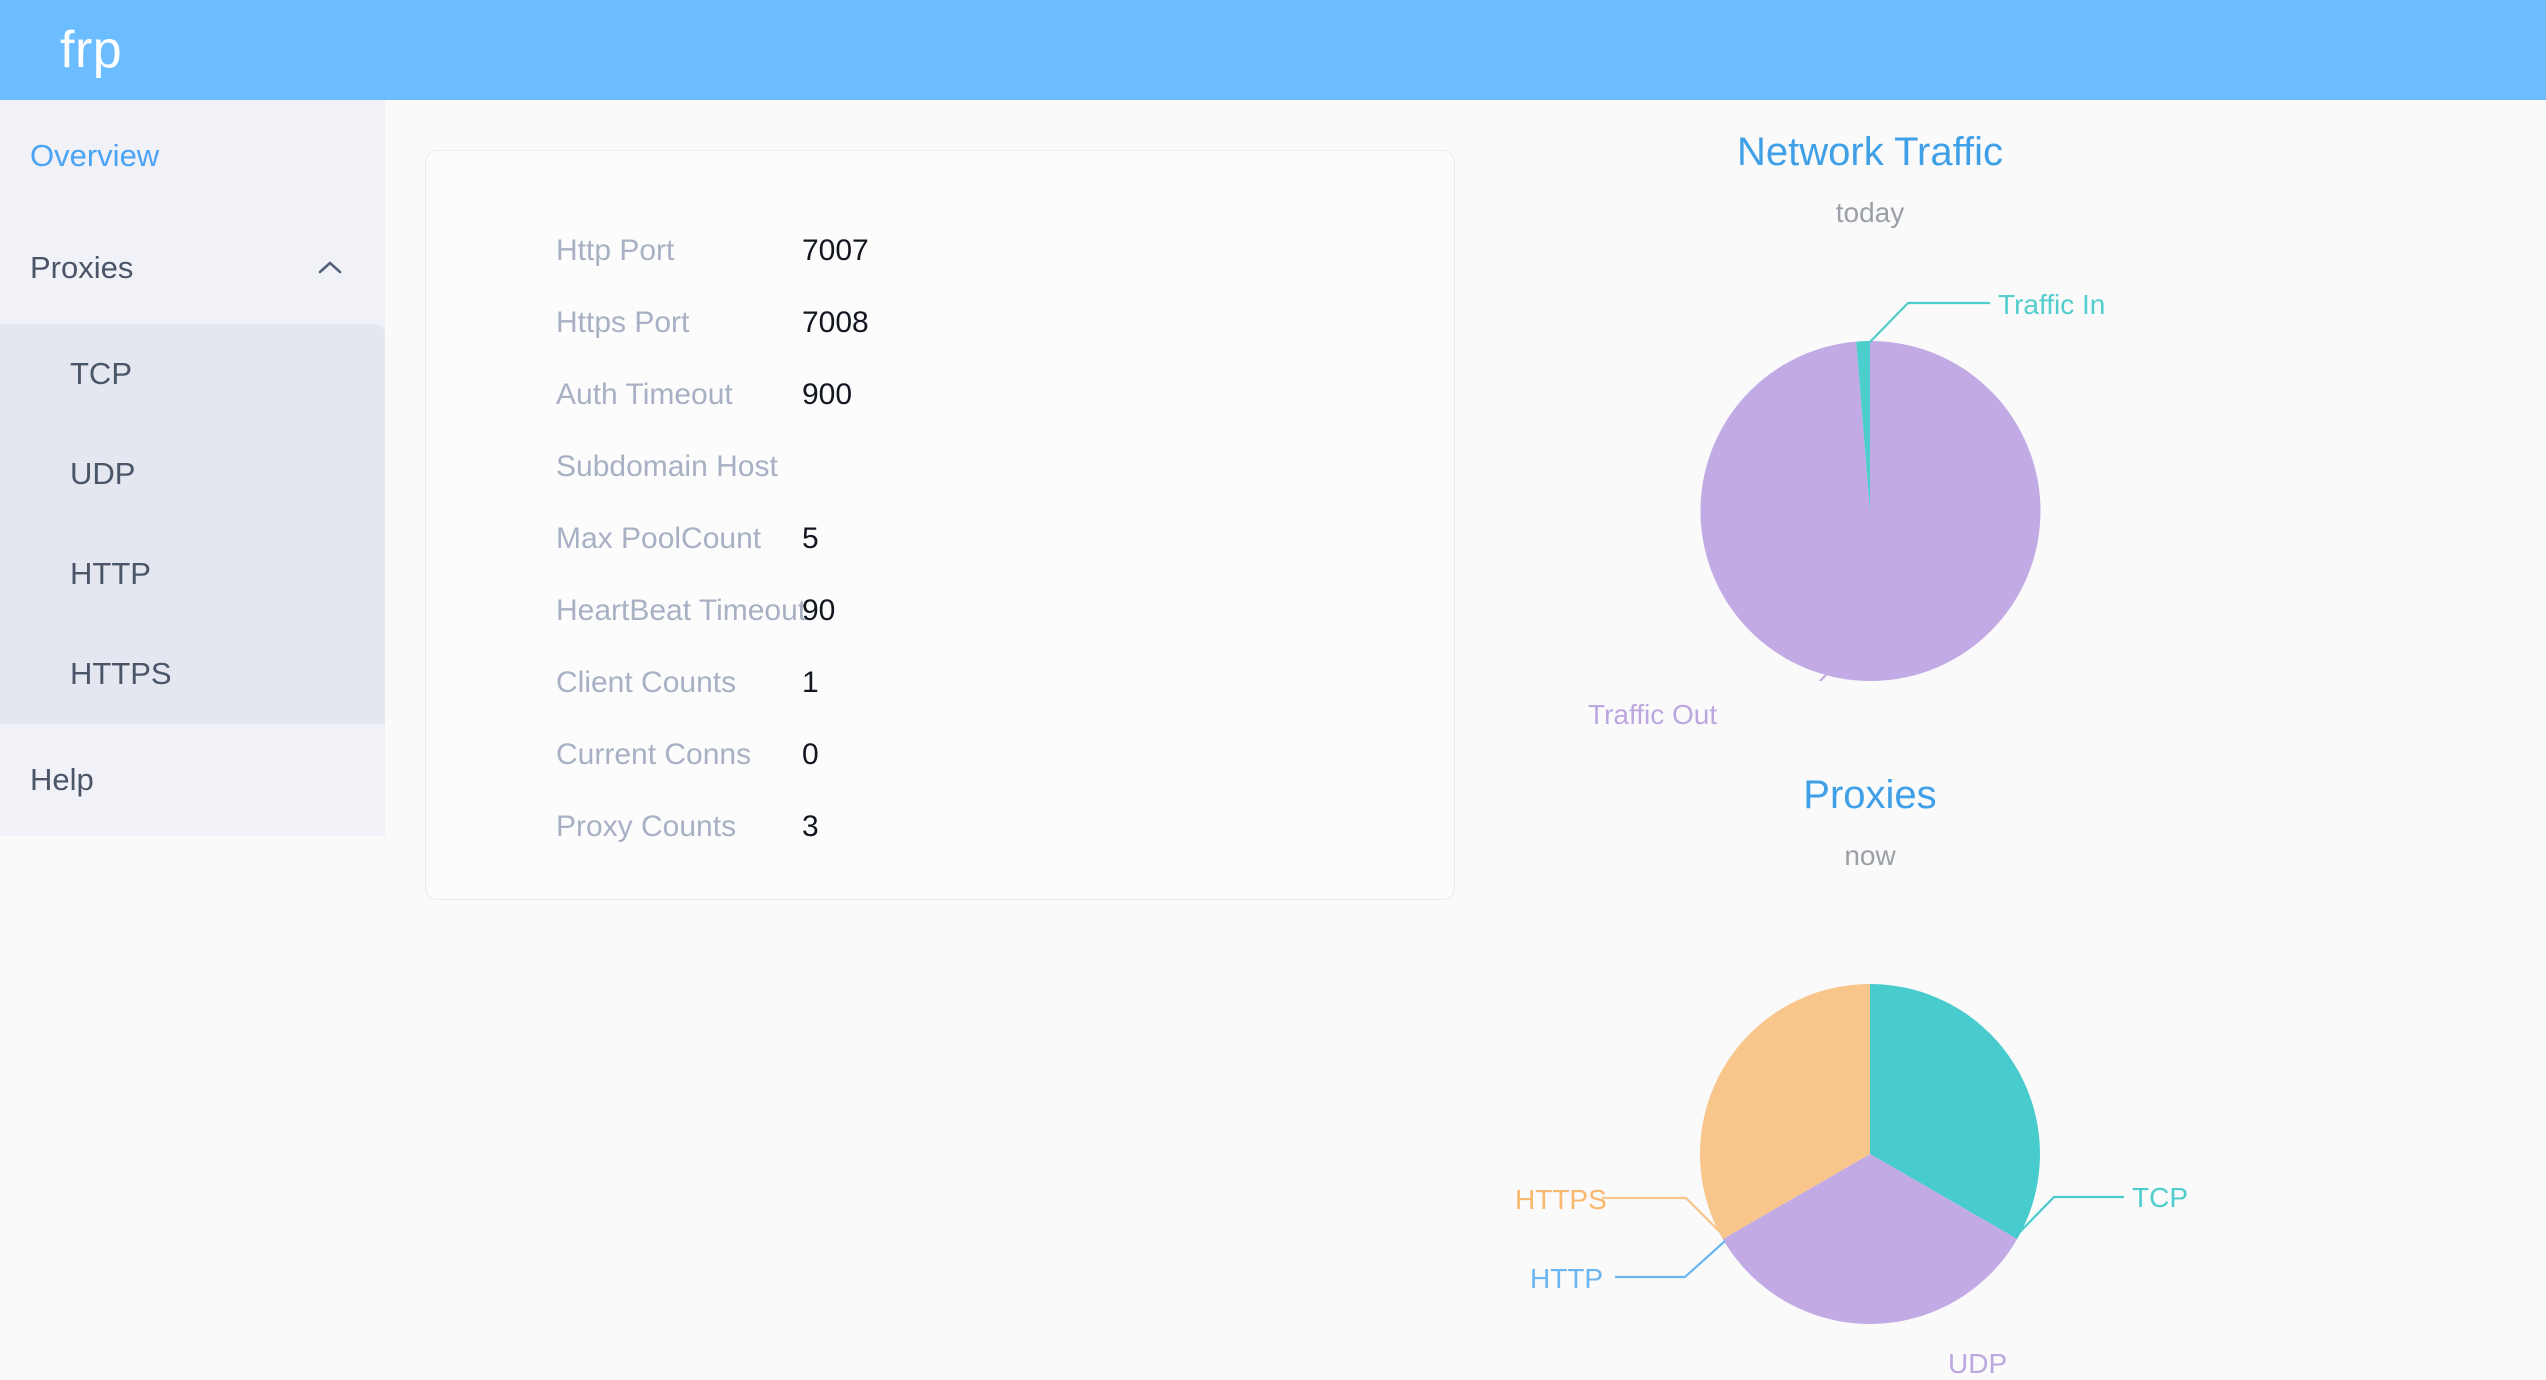 This screenshot has height=1380, width=2546. I want to click on sidebar-submenu-proxies: TCP UDP HTTP HTTPS, so click(192, 524).